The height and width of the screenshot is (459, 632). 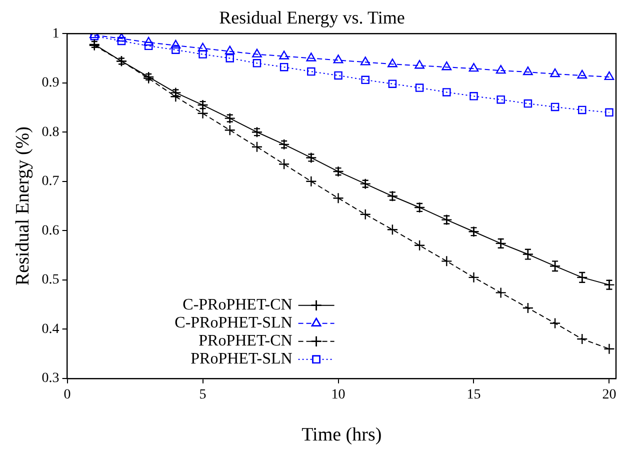 What do you see at coordinates (51, 329) in the screenshot?
I see `y-tick-label: 0.4` at bounding box center [51, 329].